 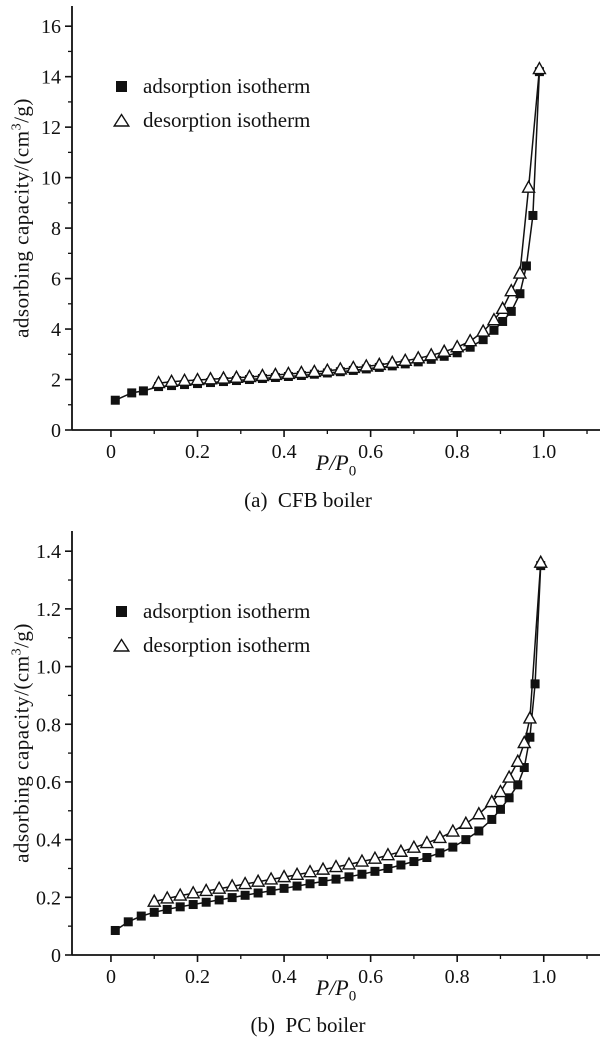 I want to click on svg-text: 6, so click(x=56, y=280).